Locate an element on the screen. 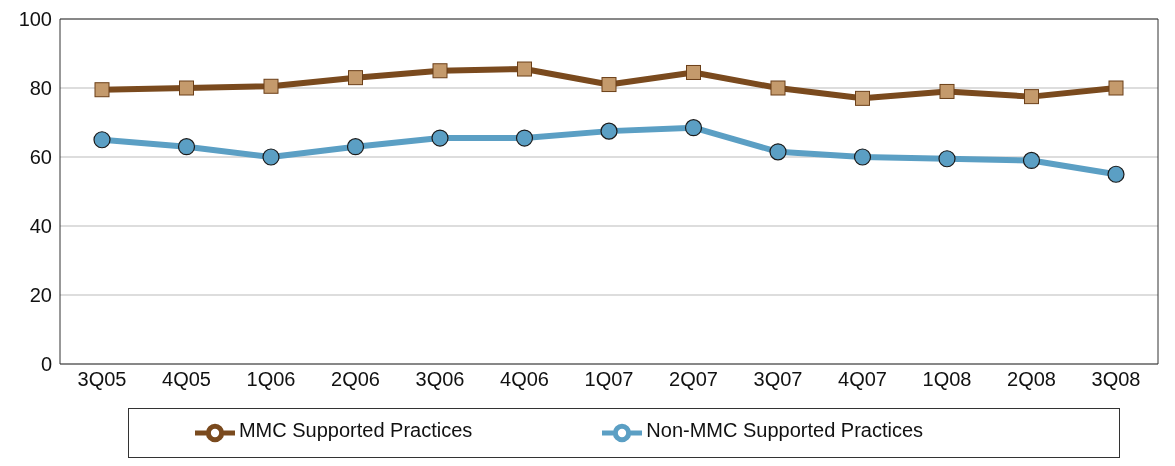  x-tick-label: 3Q07 is located at coordinates (778, 379).